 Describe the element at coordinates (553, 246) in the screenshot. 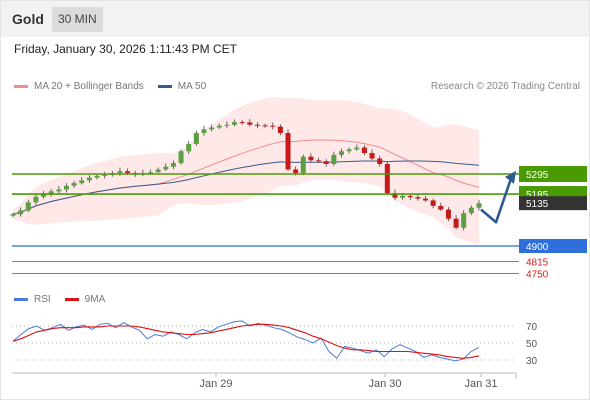

I see `pivot-tag` at that location.